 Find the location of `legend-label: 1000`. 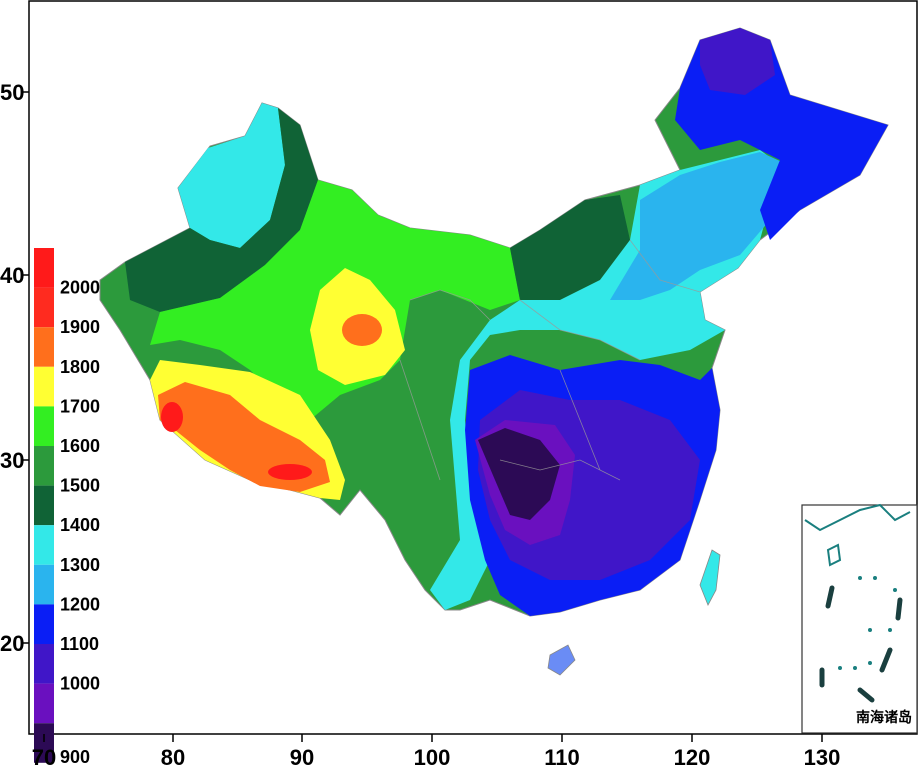

legend-label: 1000 is located at coordinates (80, 684).